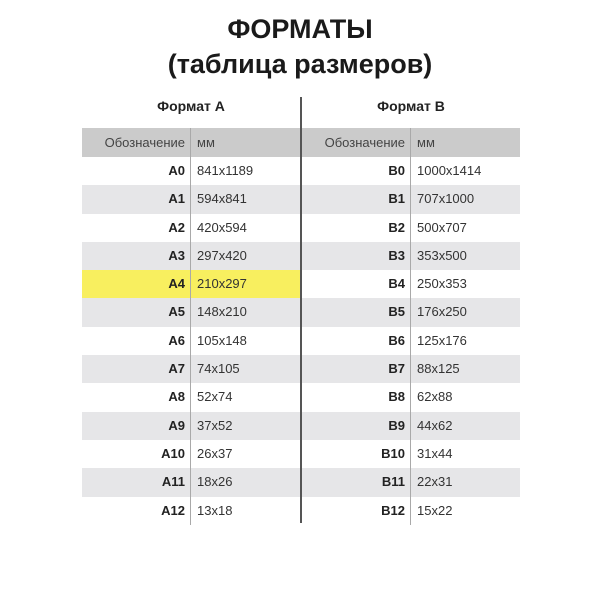 Image resolution: width=600 pixels, height=600 pixels. Describe the element at coordinates (215, 453) in the screenshot. I see `format-size: 26x37` at that location.